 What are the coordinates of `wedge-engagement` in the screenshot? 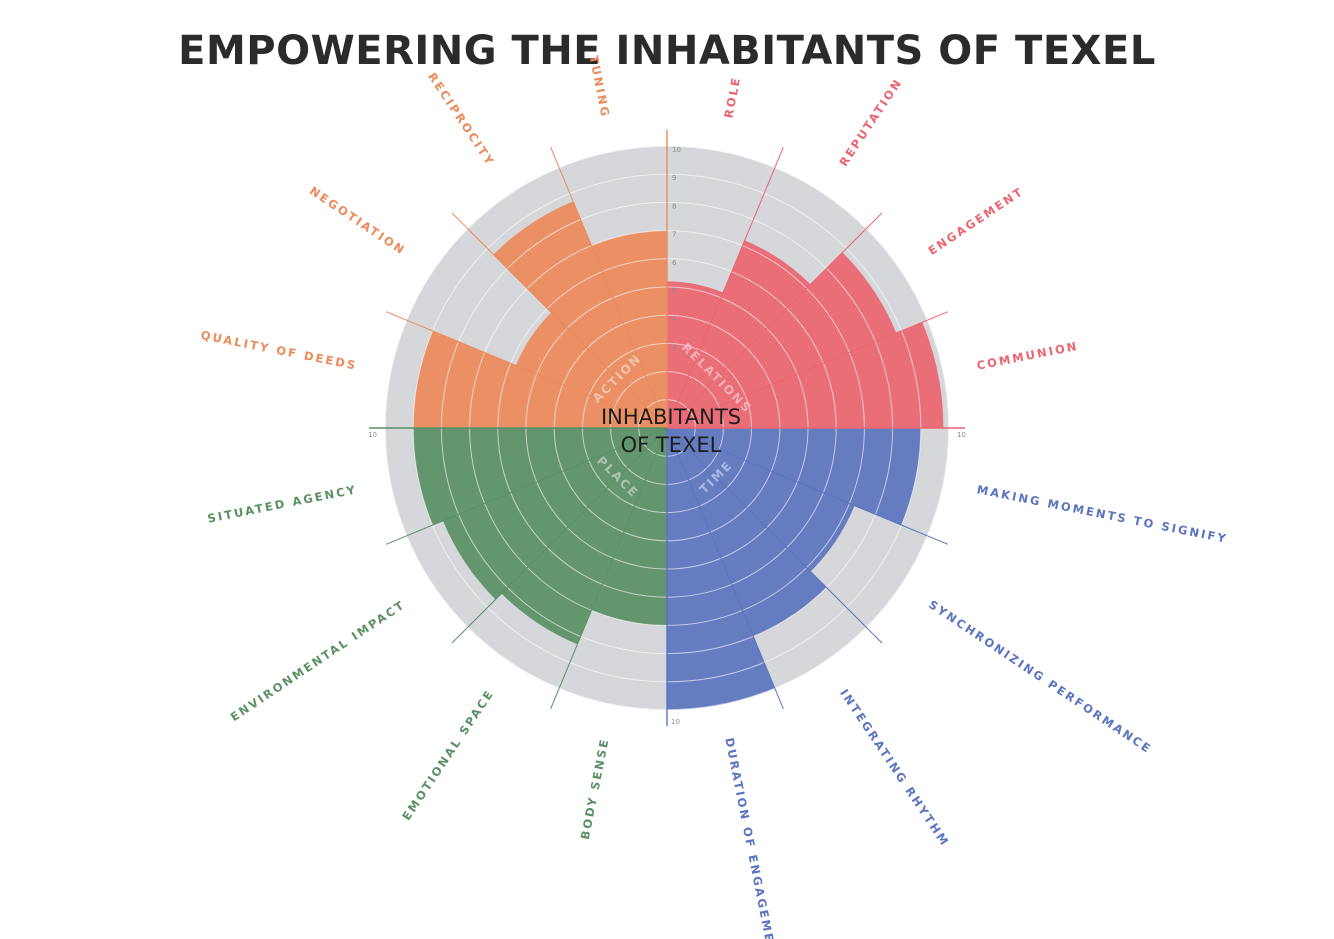 It's located at (782, 340).